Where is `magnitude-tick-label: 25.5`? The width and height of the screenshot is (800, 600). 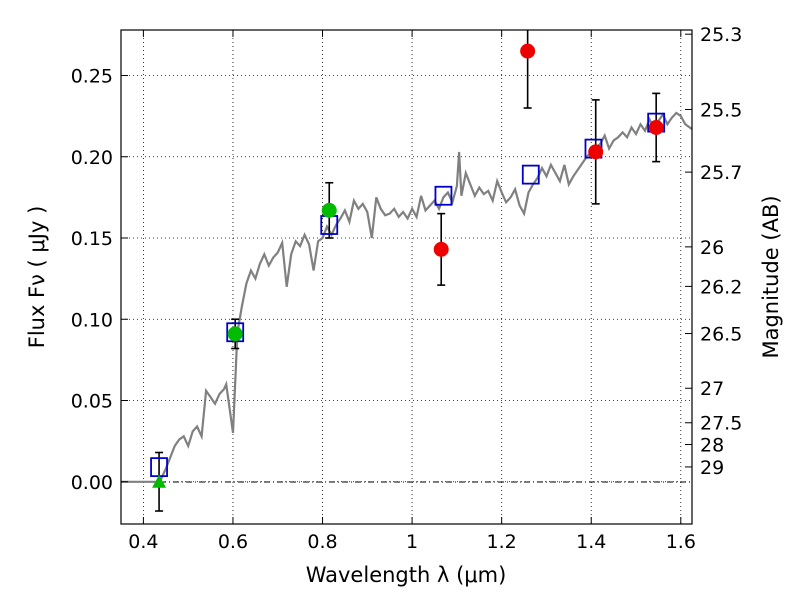
magnitude-tick-label: 25.5 is located at coordinates (721, 110).